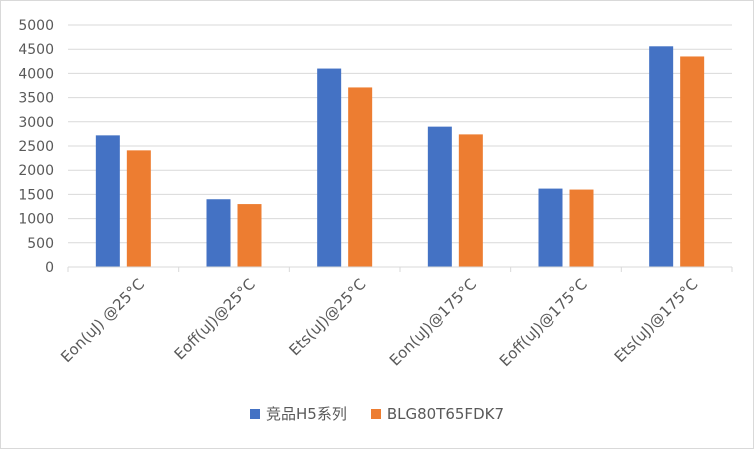  I want to click on y-tick-label: 500, so click(40, 244).